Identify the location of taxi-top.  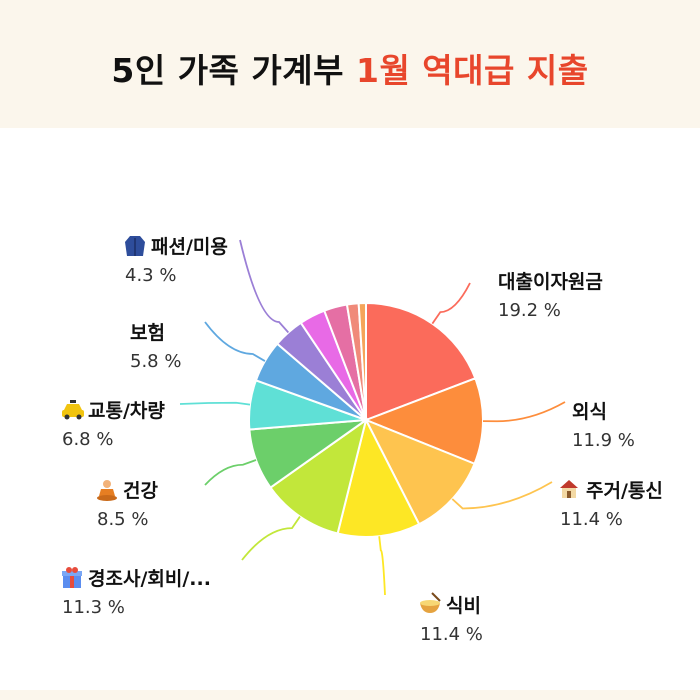
(73, 407).